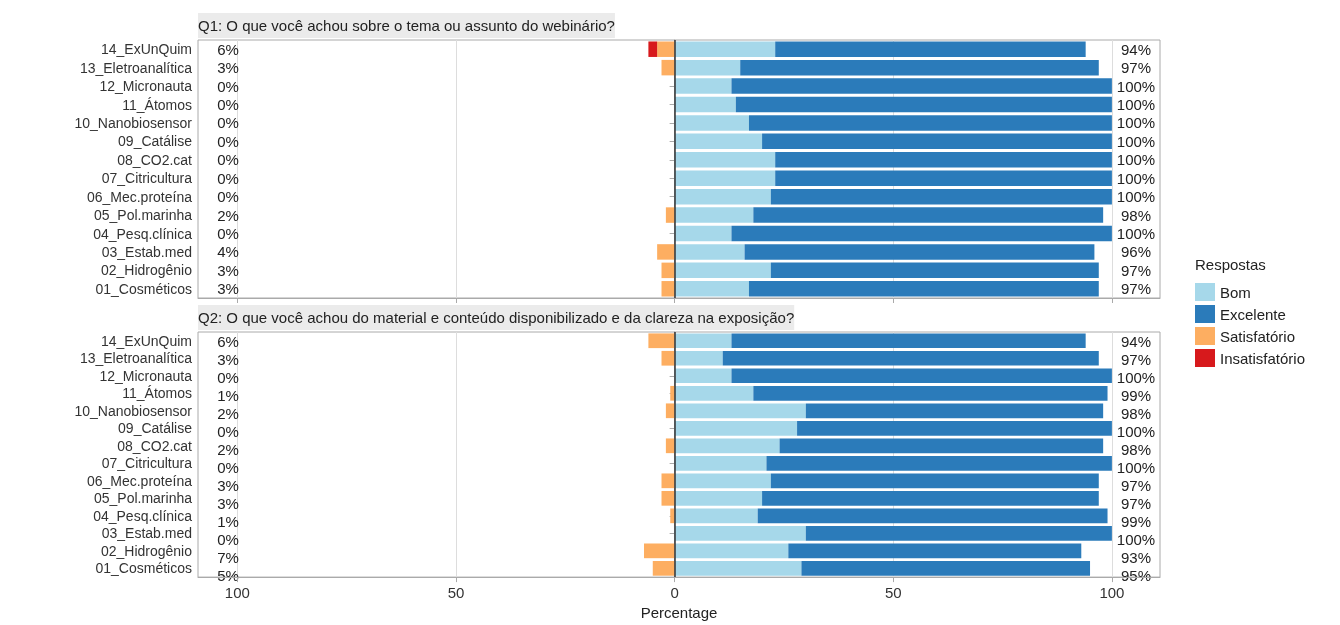  What do you see at coordinates (1230, 264) in the screenshot?
I see `legend-title: Respostas` at bounding box center [1230, 264].